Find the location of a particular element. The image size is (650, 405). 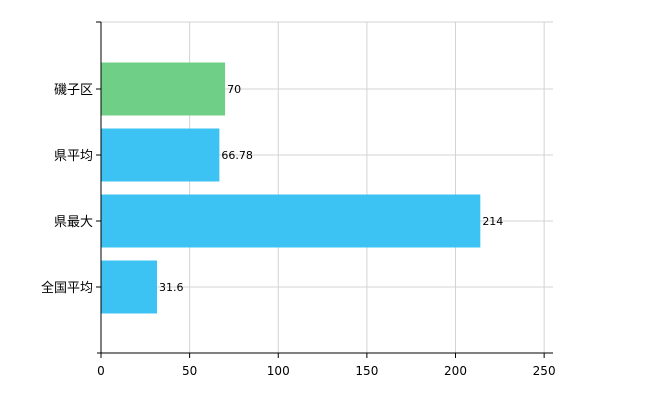

data-label: 214 is located at coordinates (492, 221).